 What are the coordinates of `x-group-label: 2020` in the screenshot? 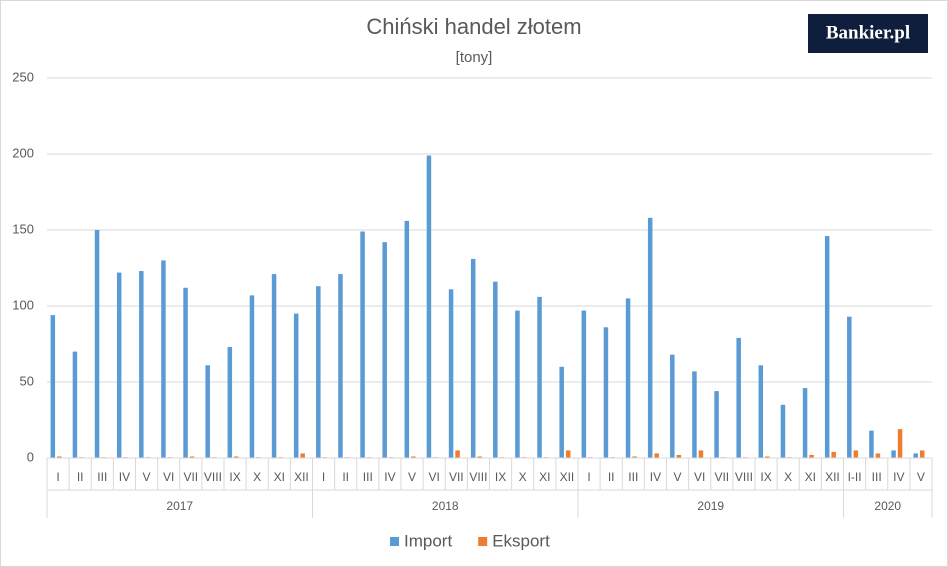 It's located at (887, 506).